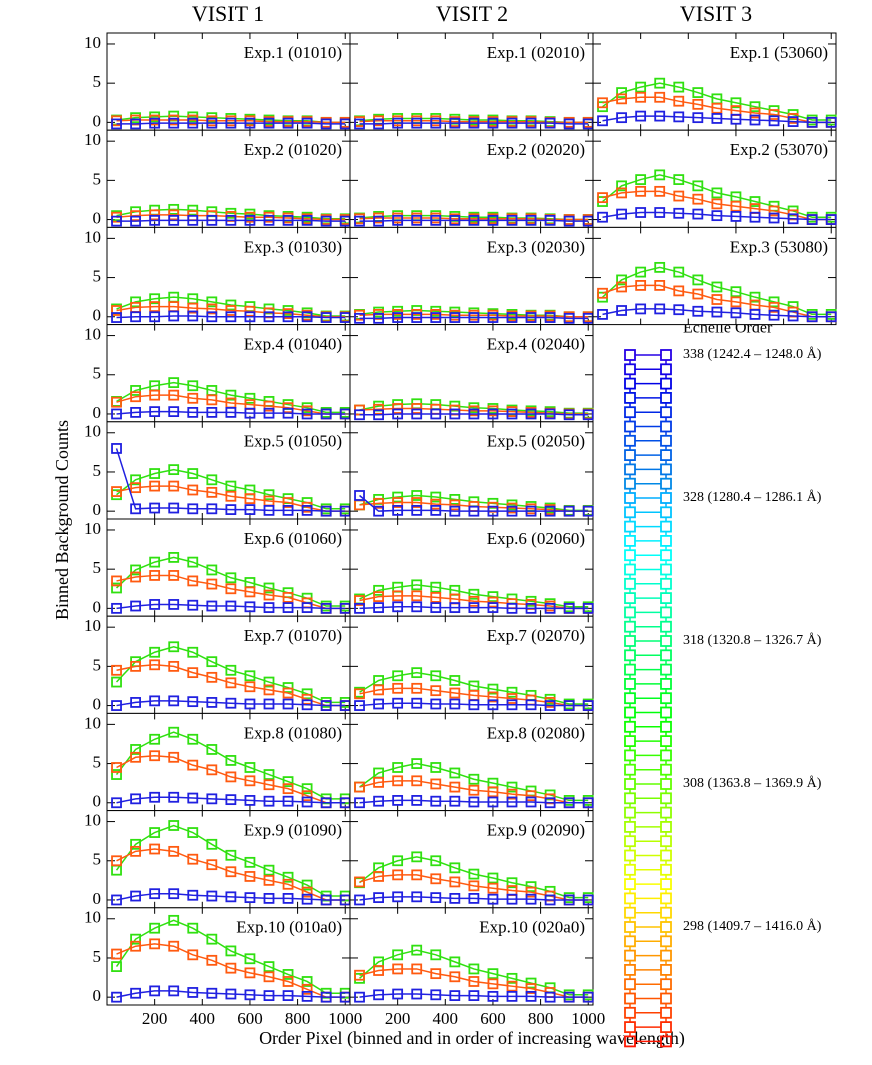  What do you see at coordinates (293, 52) in the screenshot?
I see `panel-title: Exp.1 (01010)` at bounding box center [293, 52].